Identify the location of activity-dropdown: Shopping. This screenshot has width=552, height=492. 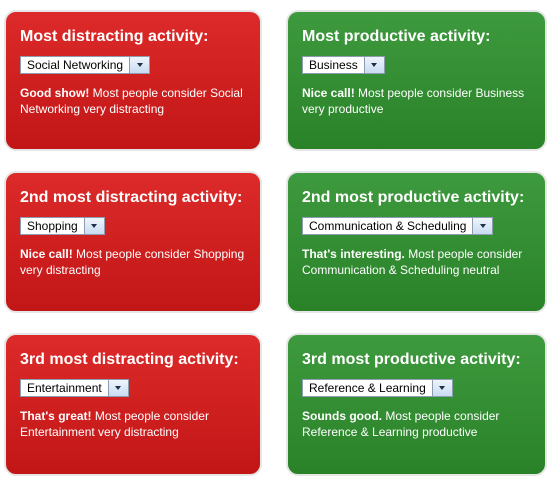
(62, 226).